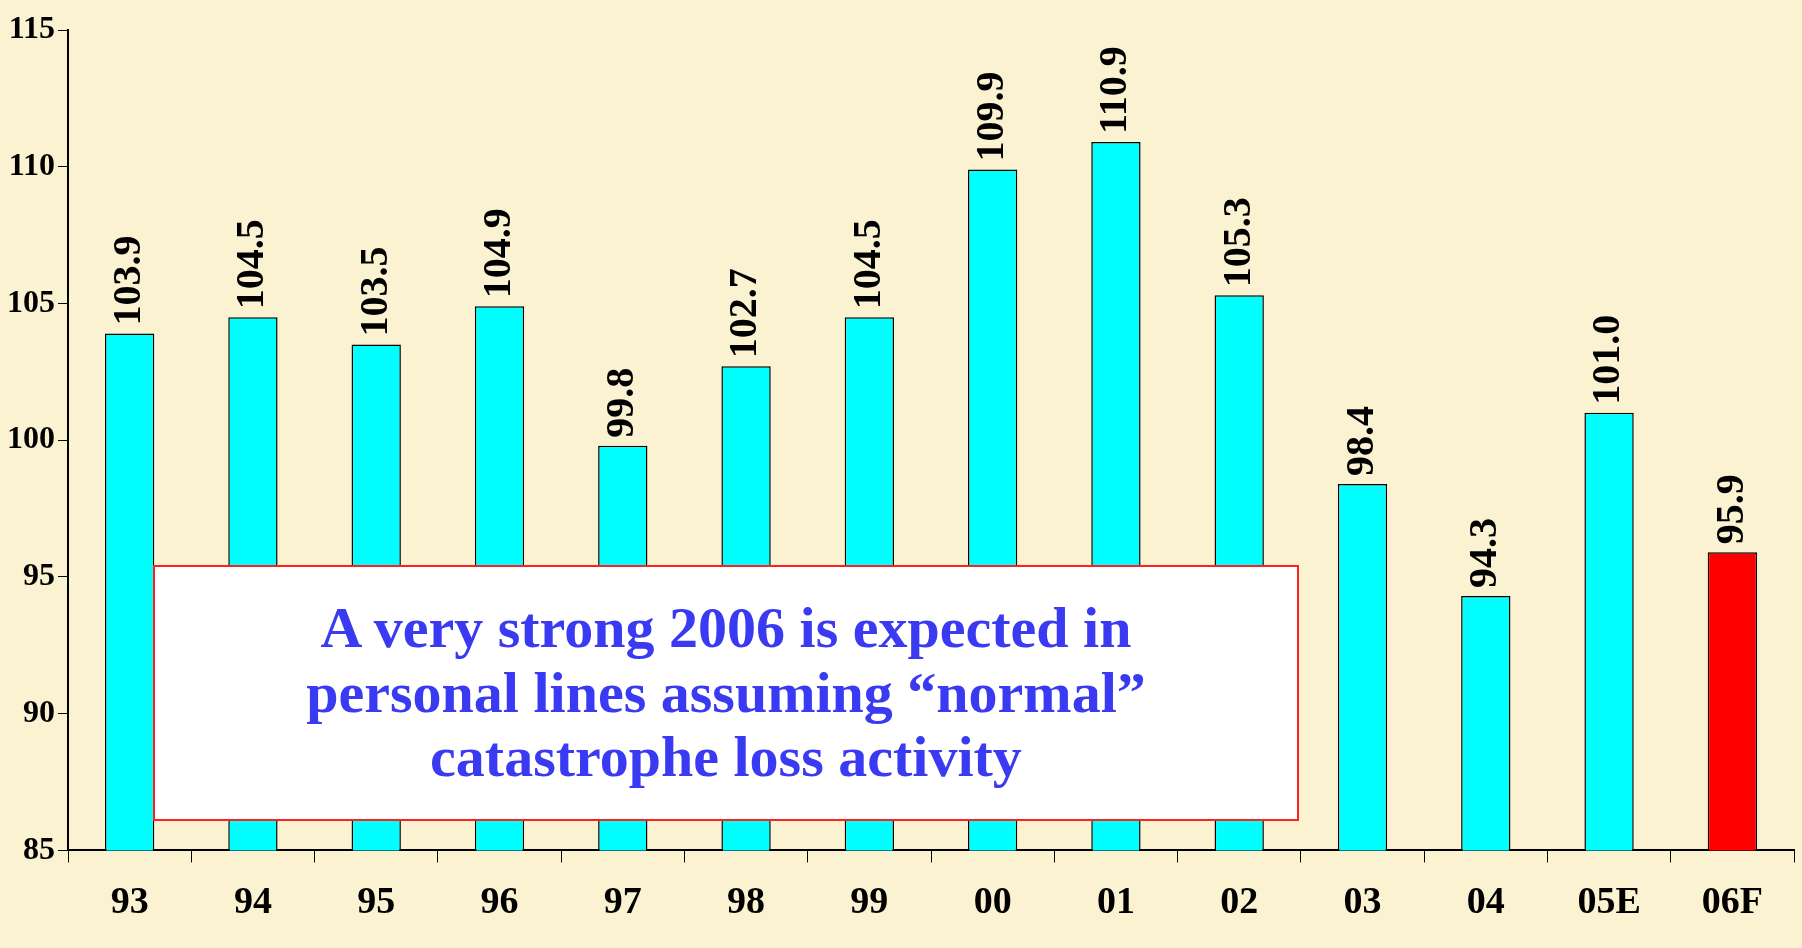 The height and width of the screenshot is (948, 1802). Describe the element at coordinates (373, 291) in the screenshot. I see `data-label: 103.5` at that location.